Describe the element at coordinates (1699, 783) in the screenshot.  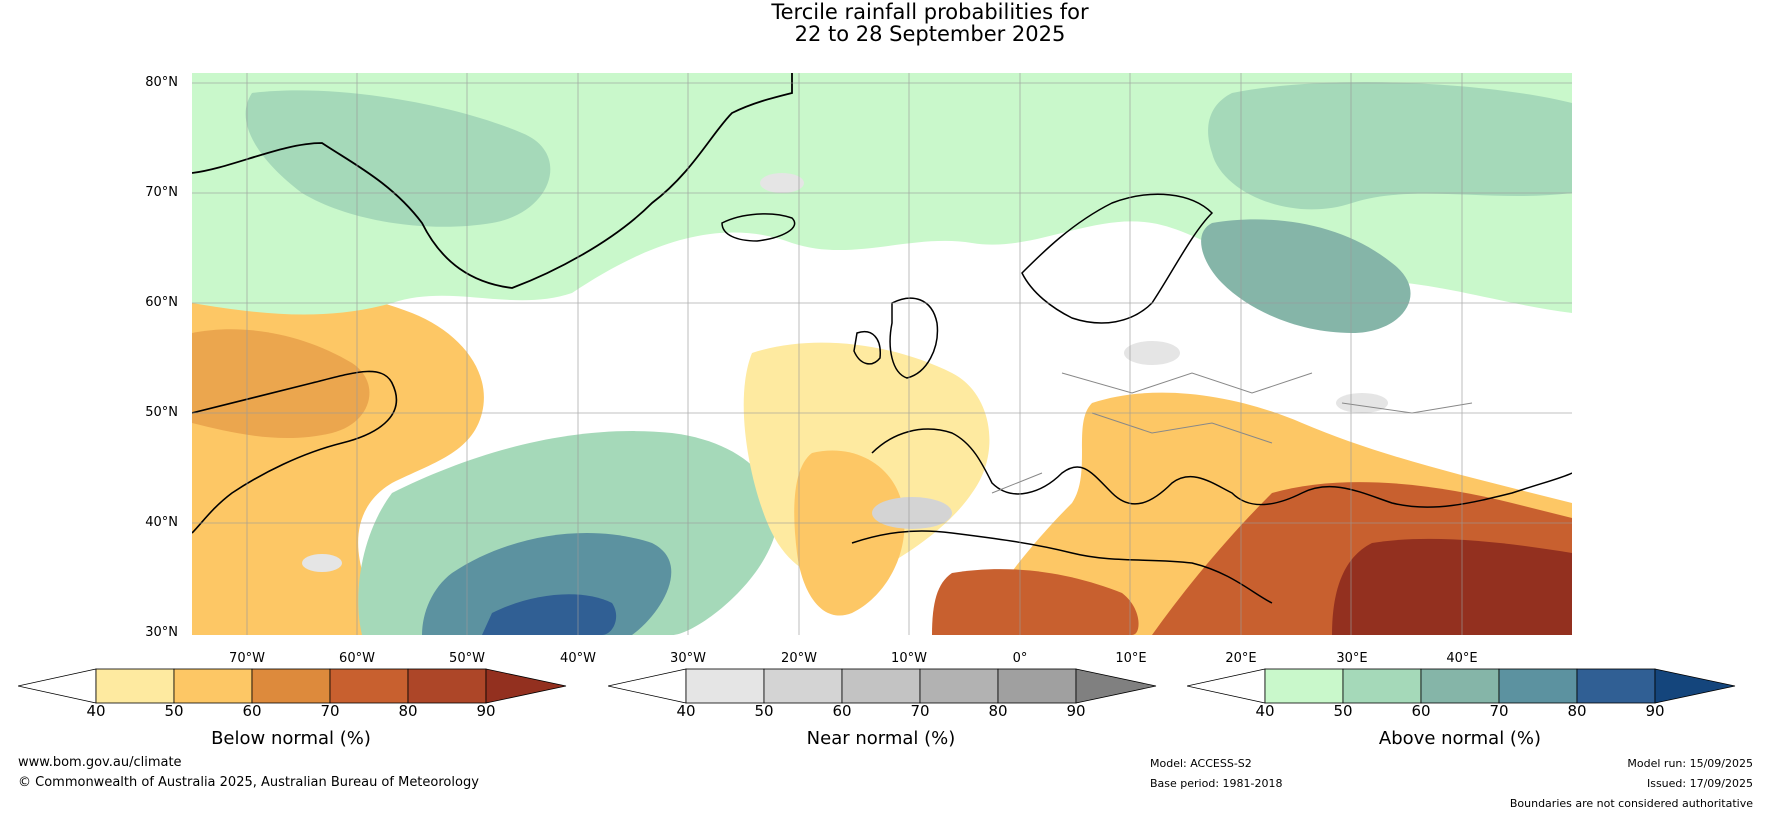
I see `issued-date: Issued: 17/09/2025` at that location.